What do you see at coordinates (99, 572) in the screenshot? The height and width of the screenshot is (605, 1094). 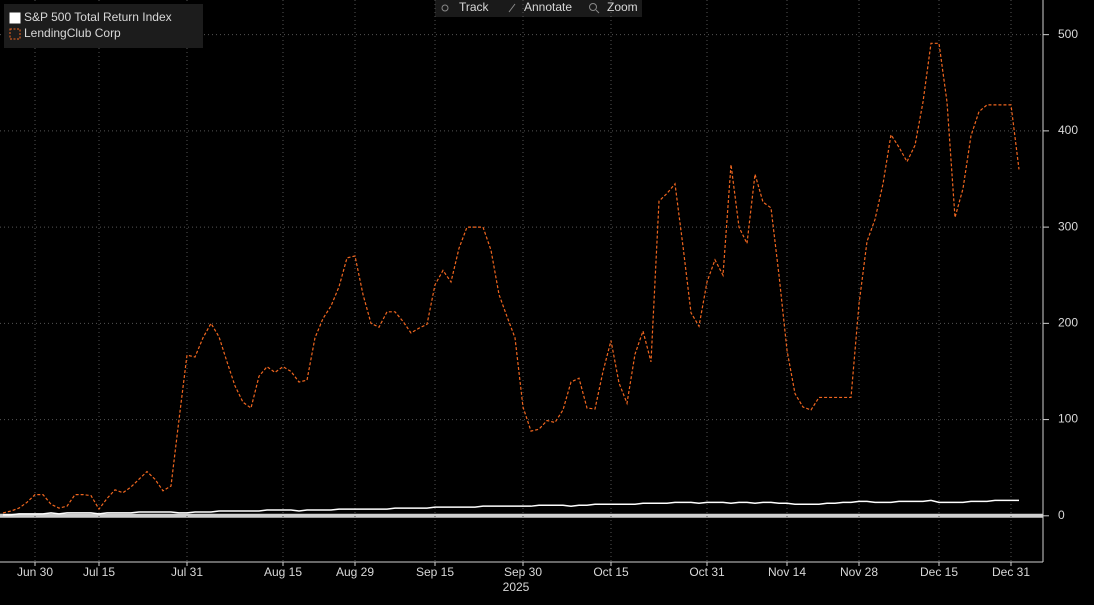 I see `x-tick-label: Jul 15` at bounding box center [99, 572].